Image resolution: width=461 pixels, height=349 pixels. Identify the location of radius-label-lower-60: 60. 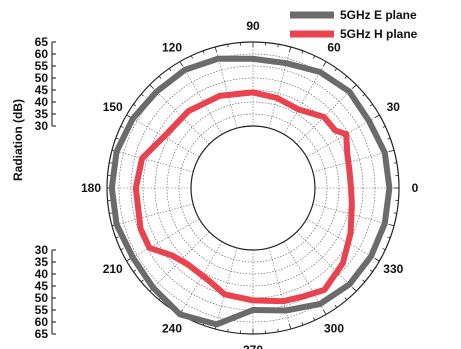
(42, 322).